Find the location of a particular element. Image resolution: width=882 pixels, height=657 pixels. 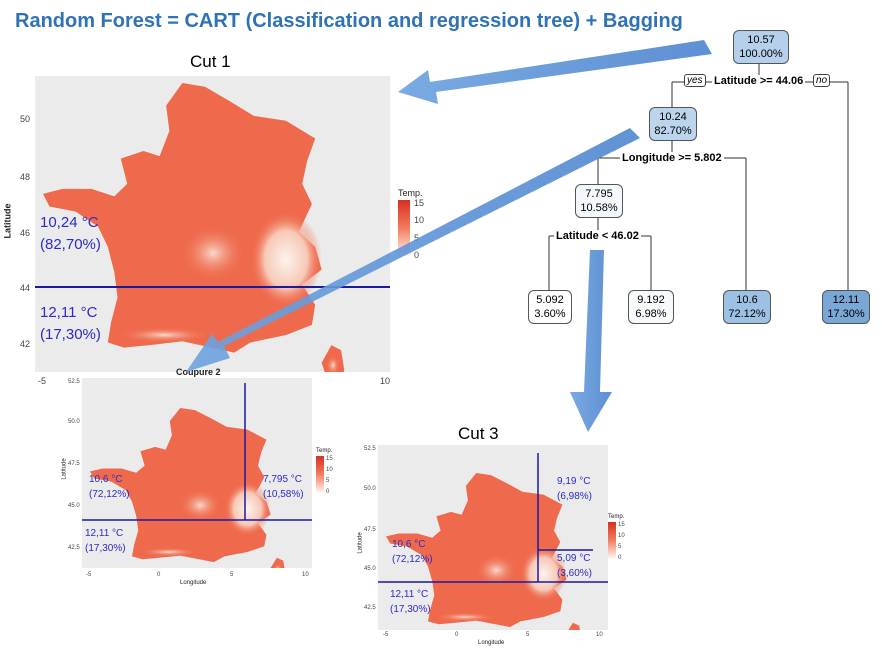

tree-leaf-value: 9.192 is located at coordinates (651, 300).